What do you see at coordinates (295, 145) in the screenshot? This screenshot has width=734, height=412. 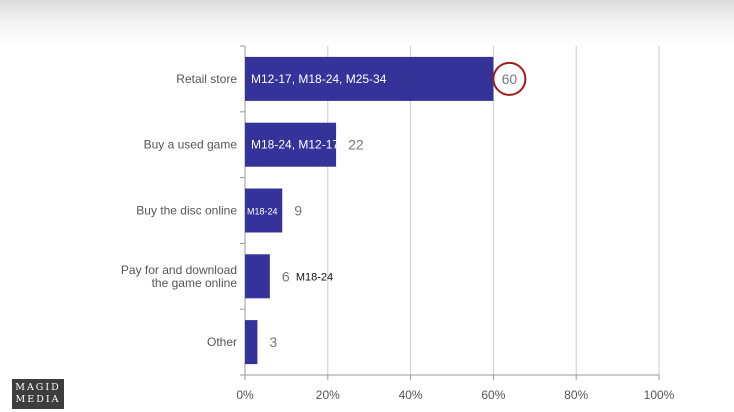 I see `bar-segment-label: M18-24, M12-17` at bounding box center [295, 145].